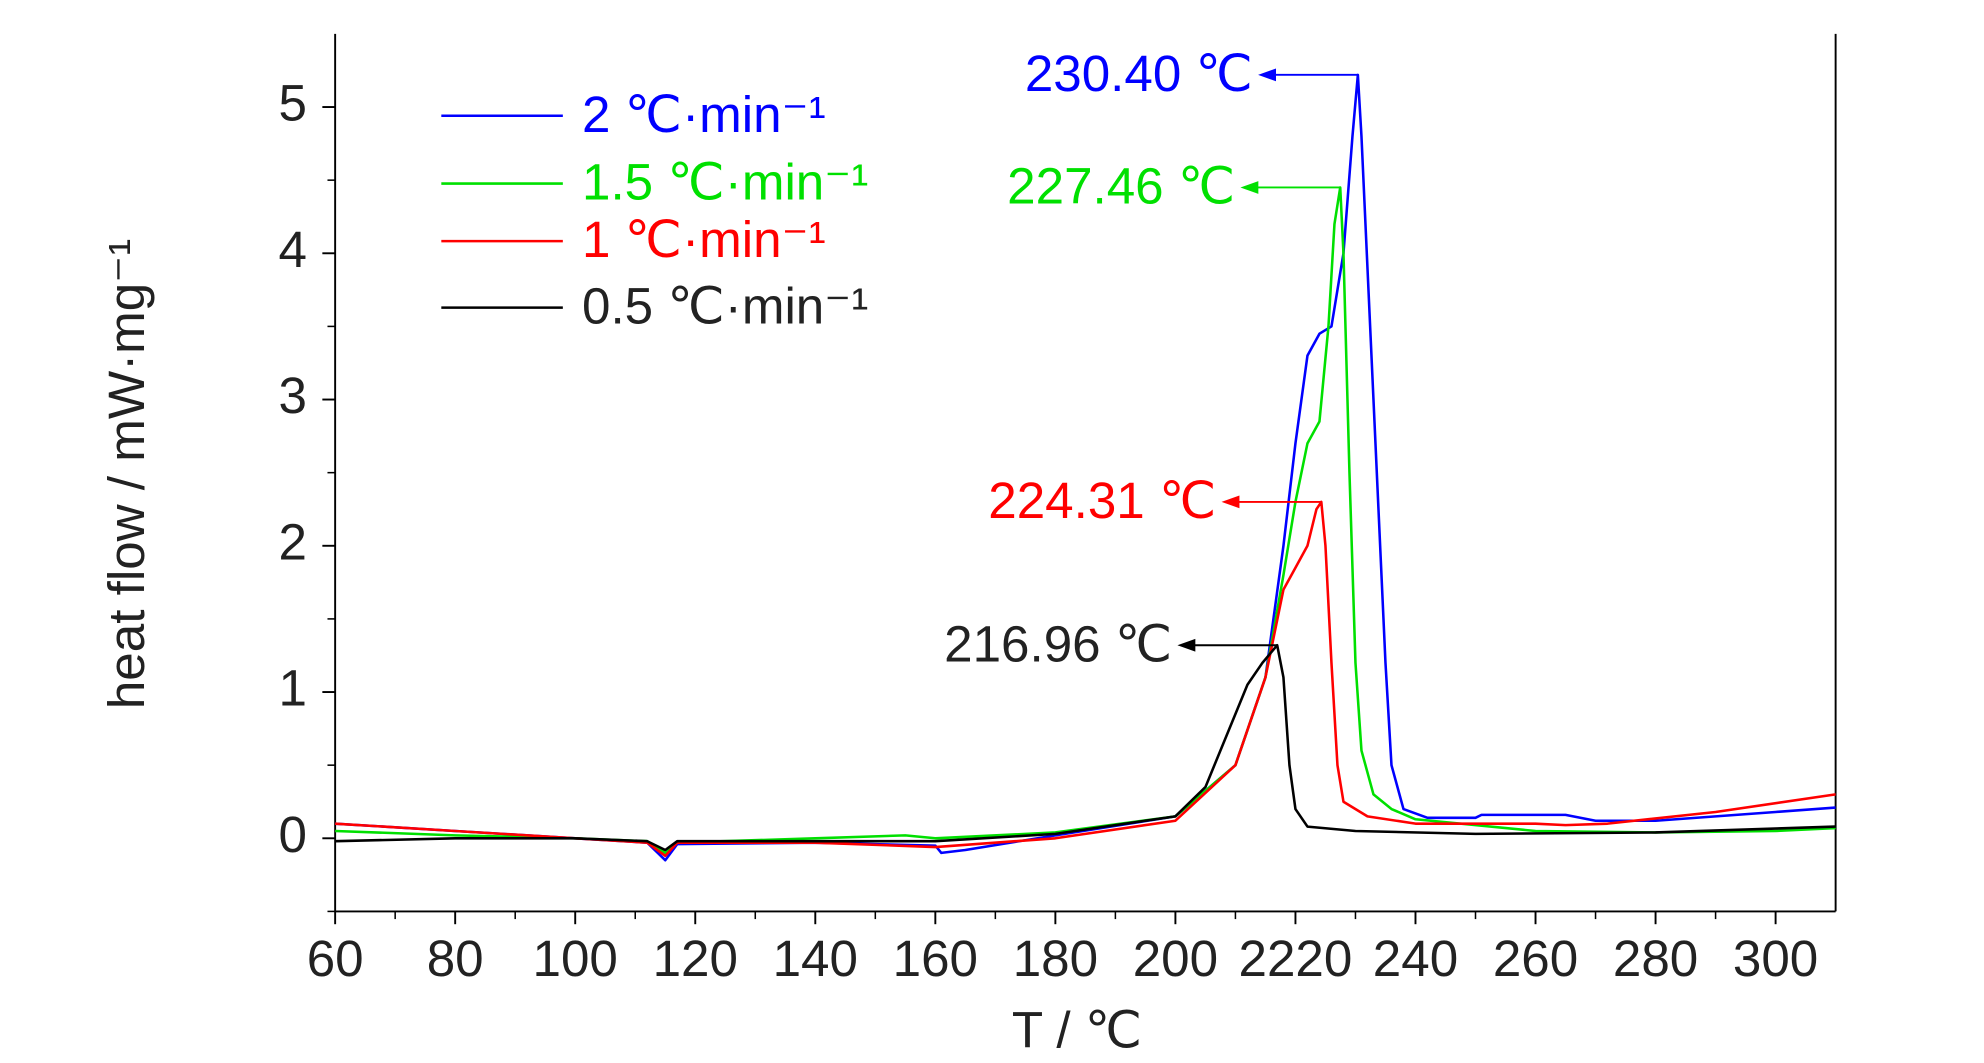 This screenshot has height=1063, width=1984. Describe the element at coordinates (815, 958) in the screenshot. I see `x-tick-label: 140` at that location.